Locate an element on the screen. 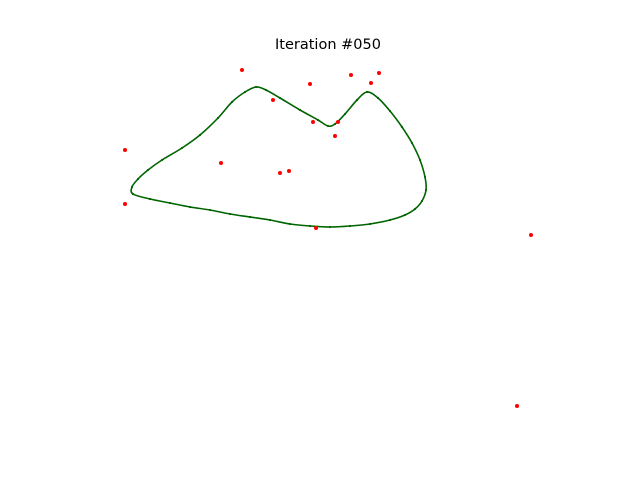 This screenshot has width=640, height=480. curve-layer is located at coordinates (279, 157).